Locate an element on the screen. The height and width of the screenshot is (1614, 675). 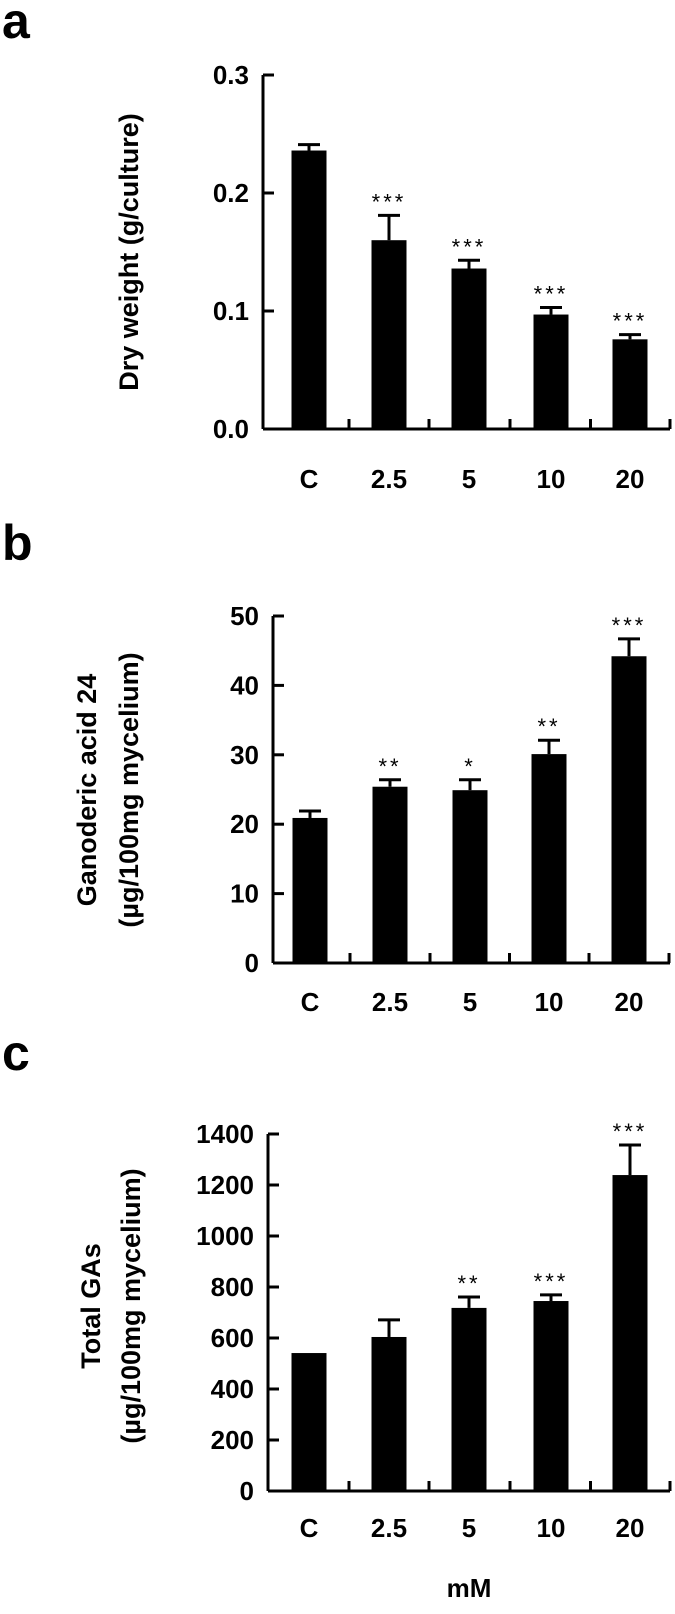
y-tick-label: 600 is located at coordinates (232, 1338).